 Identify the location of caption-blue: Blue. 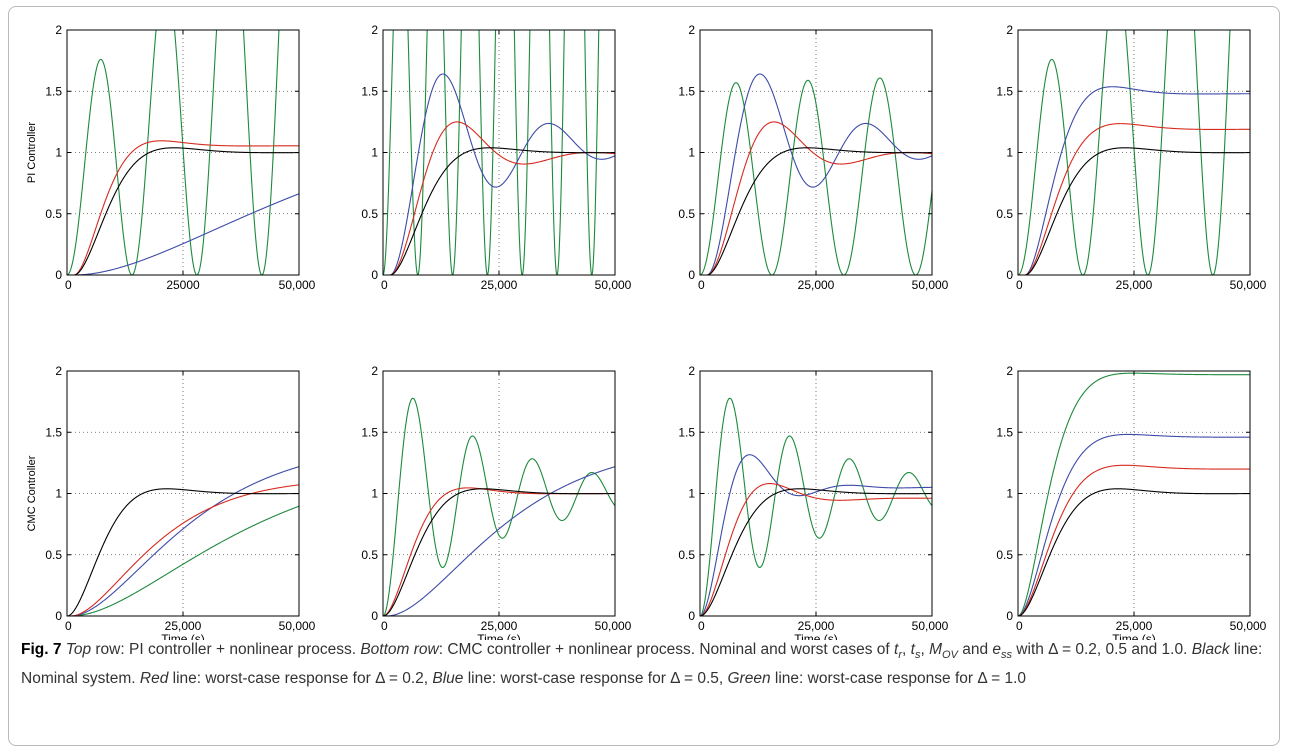
(448, 679).